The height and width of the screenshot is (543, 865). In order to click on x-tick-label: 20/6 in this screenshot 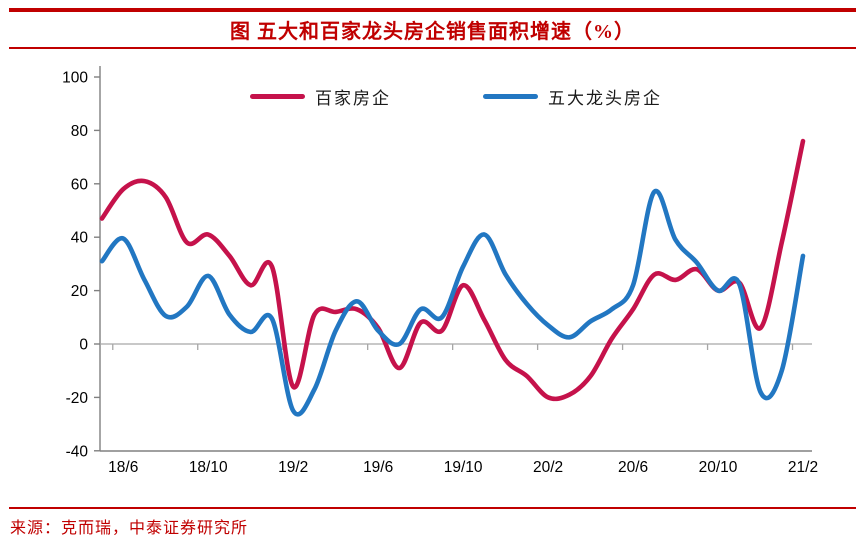, I will do `click(633, 467)`.